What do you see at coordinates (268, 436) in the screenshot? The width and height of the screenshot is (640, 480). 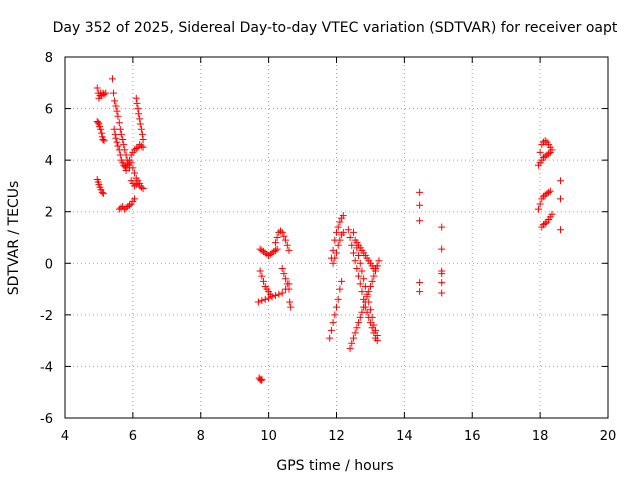 I see `x-tick-label: 10` at bounding box center [268, 436].